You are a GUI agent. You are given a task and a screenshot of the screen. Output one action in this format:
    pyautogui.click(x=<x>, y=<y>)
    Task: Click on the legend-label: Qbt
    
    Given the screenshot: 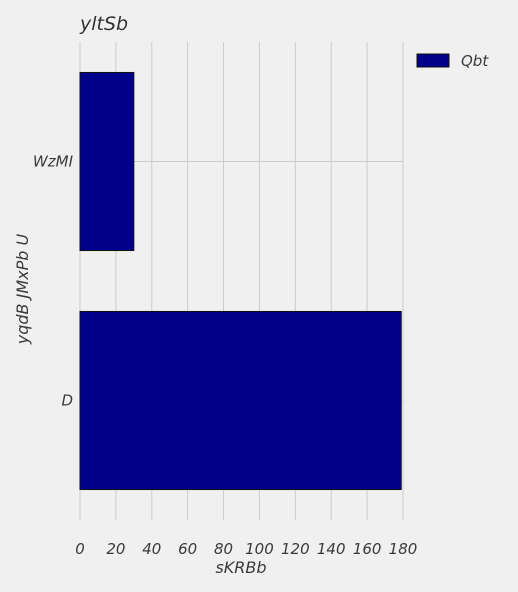 What is the action you would take?
    pyautogui.click(x=475, y=61)
    